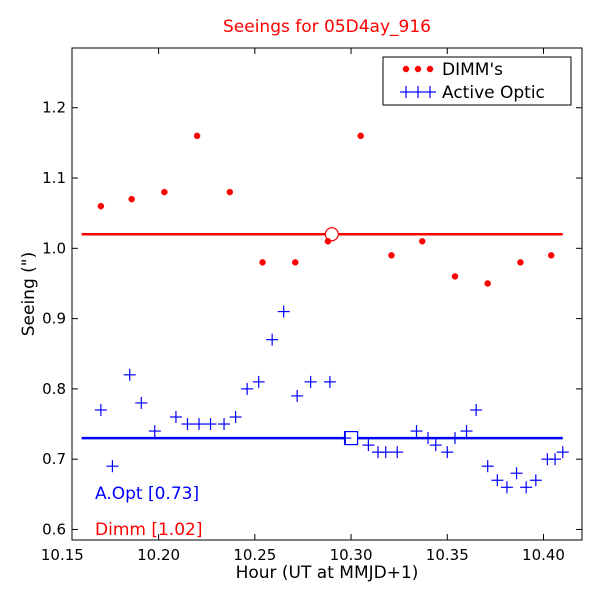  Describe the element at coordinates (148, 530) in the screenshot. I see `annotation-dimm: Dimm [1.02]` at that location.